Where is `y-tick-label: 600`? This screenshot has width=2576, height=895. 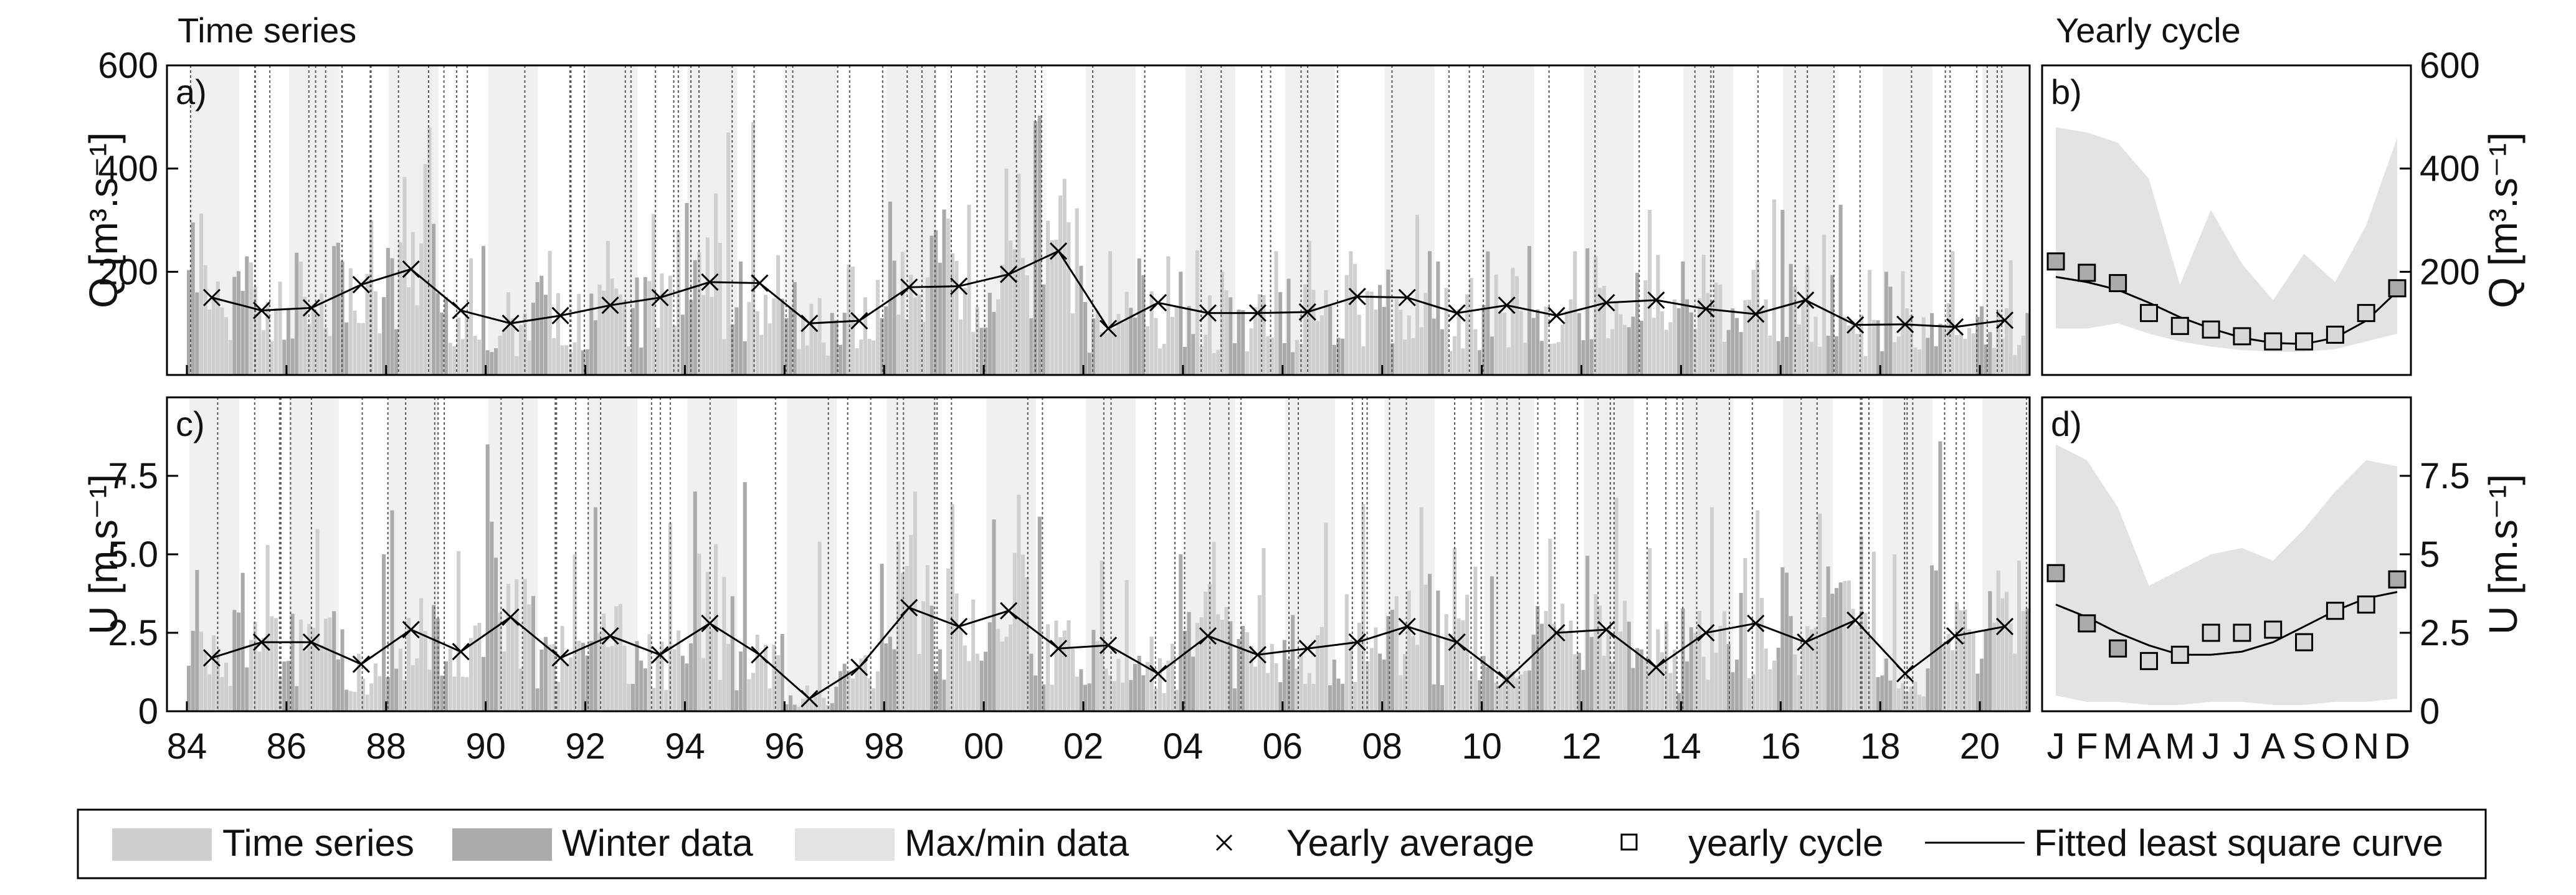 y-tick-label: 600 is located at coordinates (128, 65).